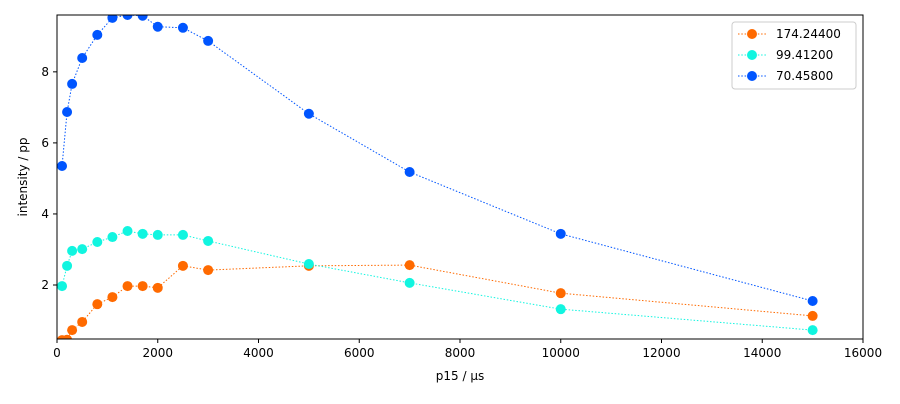  I want to click on x-tick-label: 6000, so click(359, 353).